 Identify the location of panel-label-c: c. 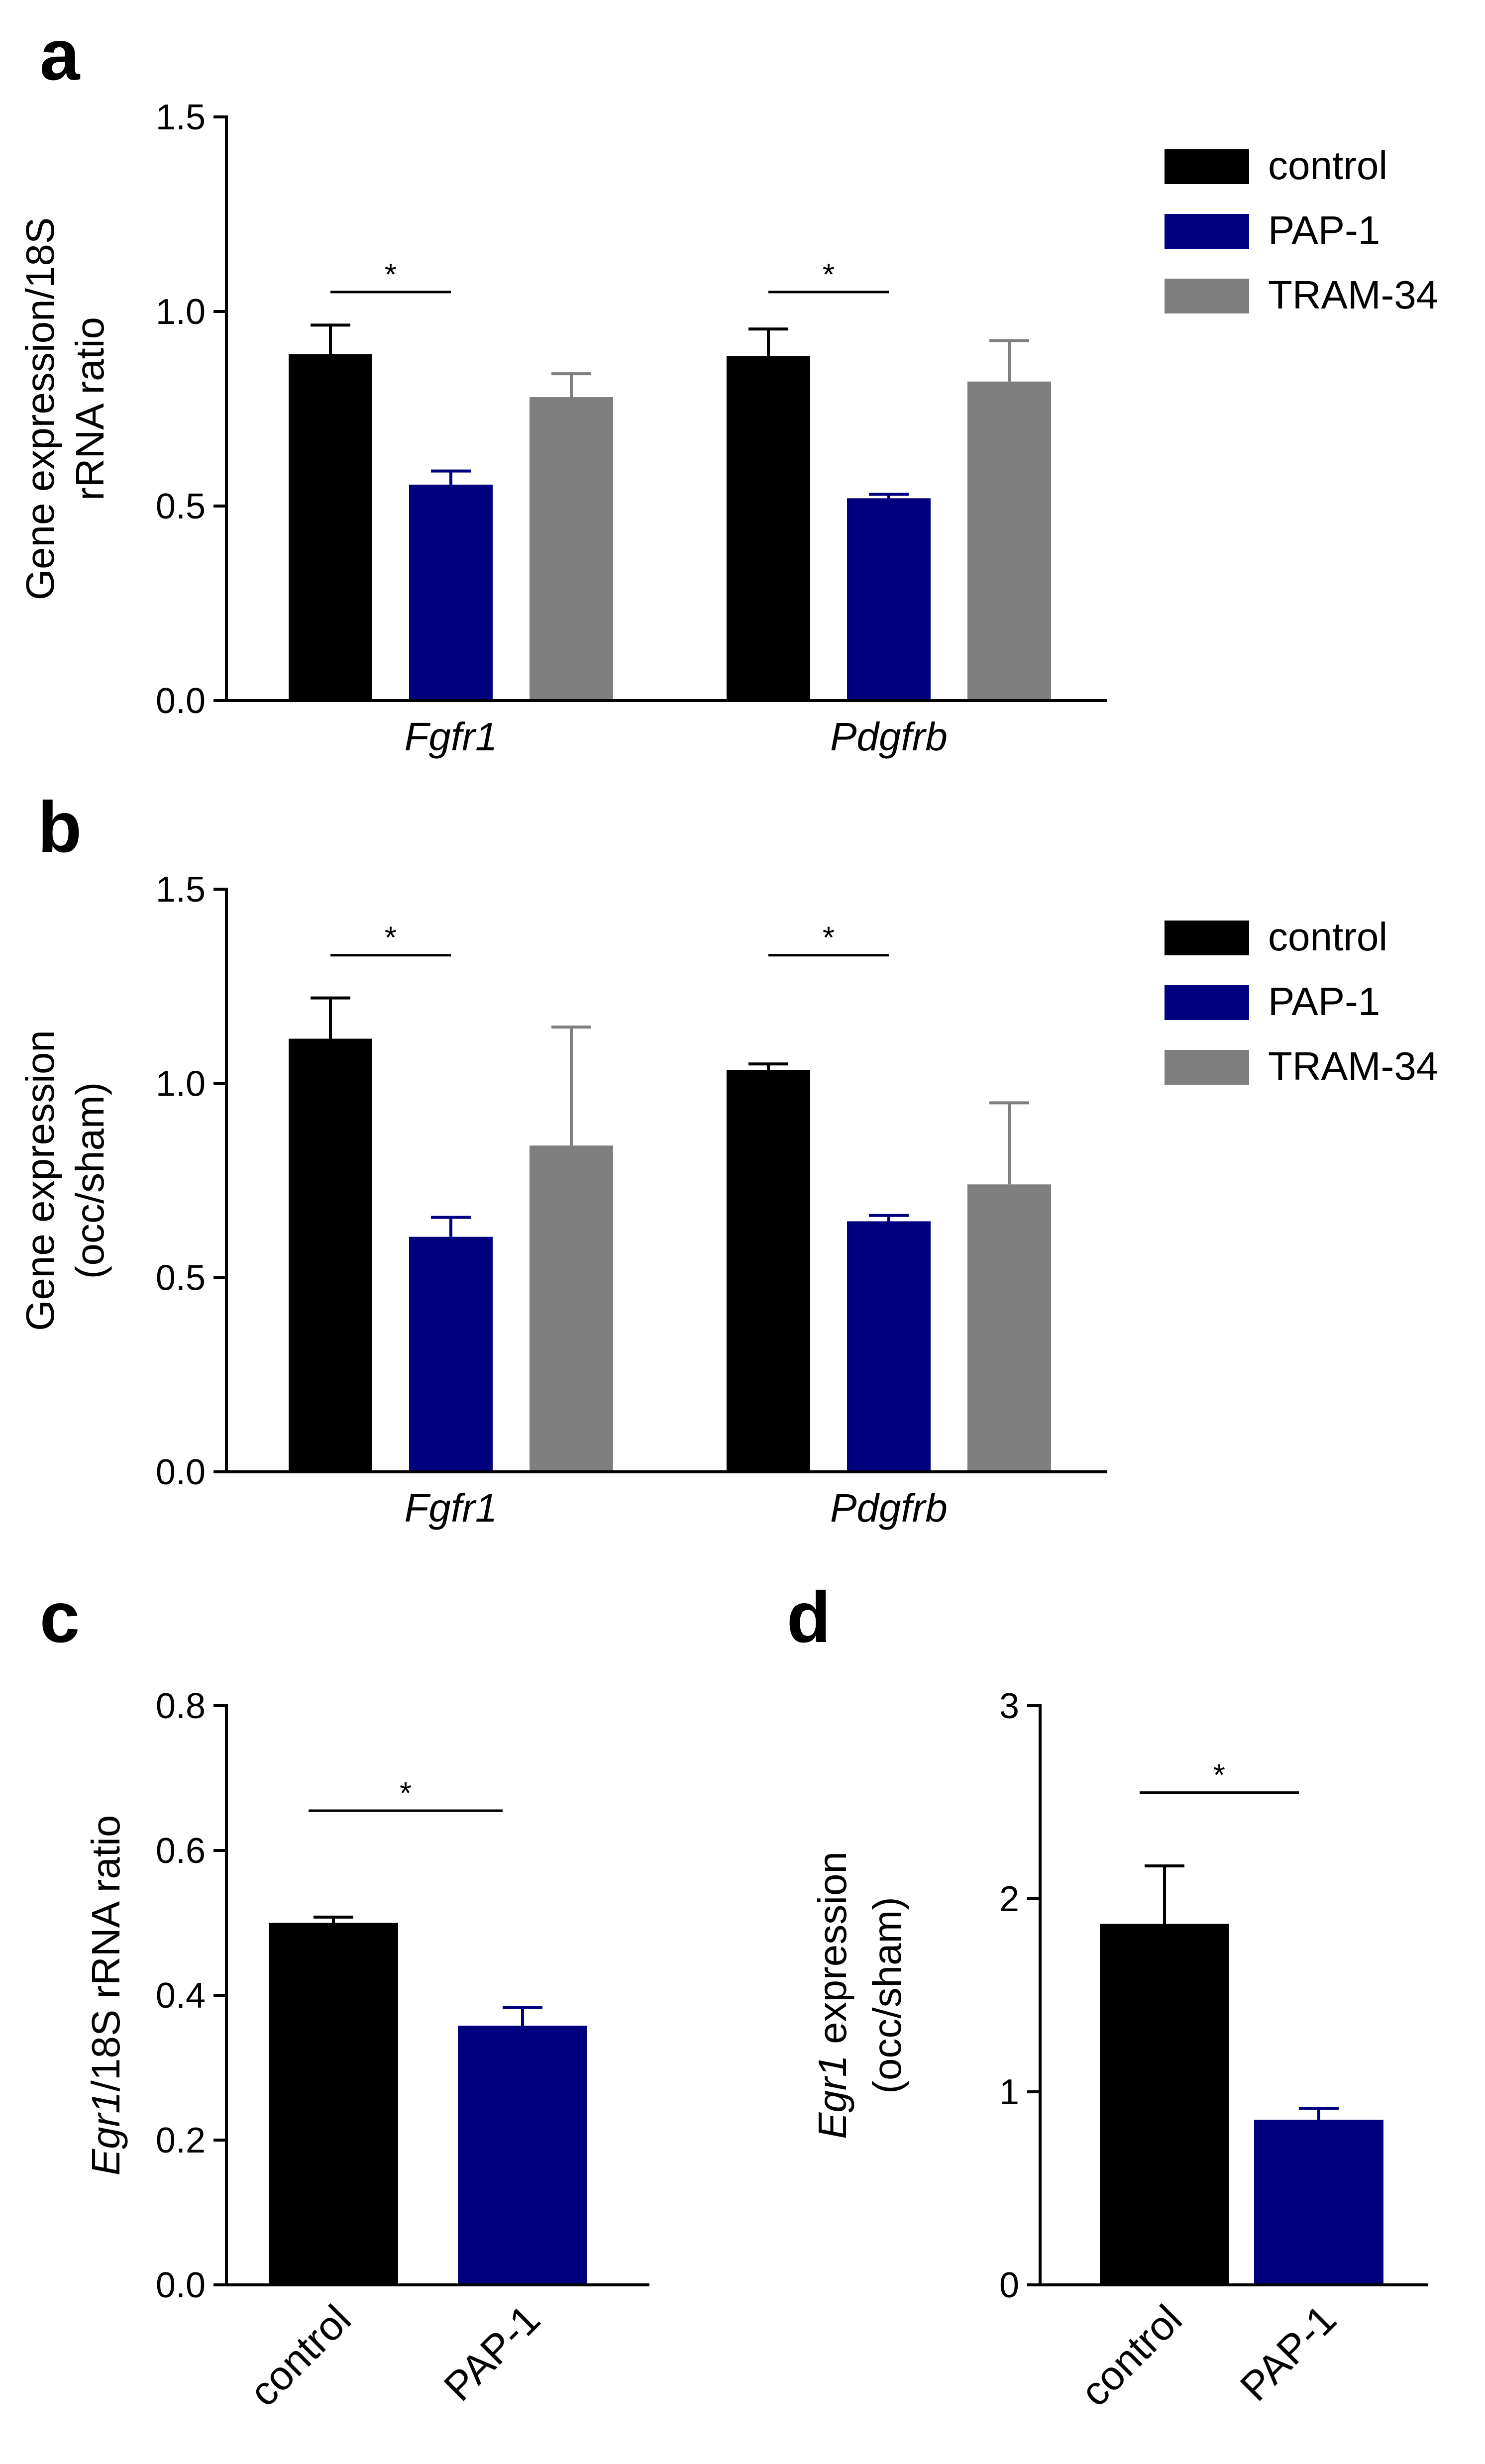
(60, 1617).